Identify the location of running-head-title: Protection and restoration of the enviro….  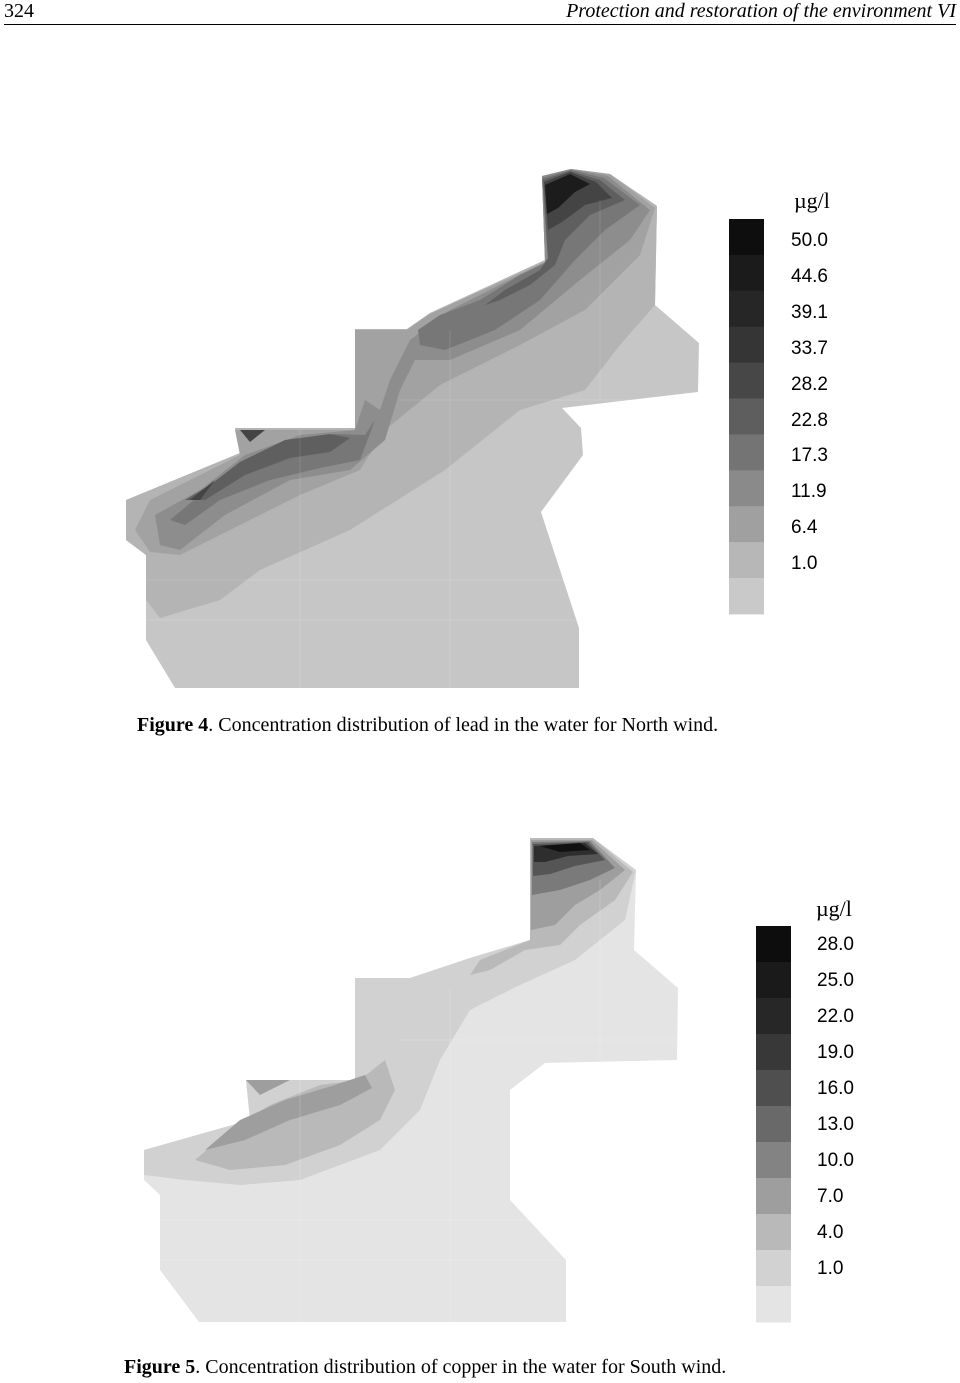
(761, 11).